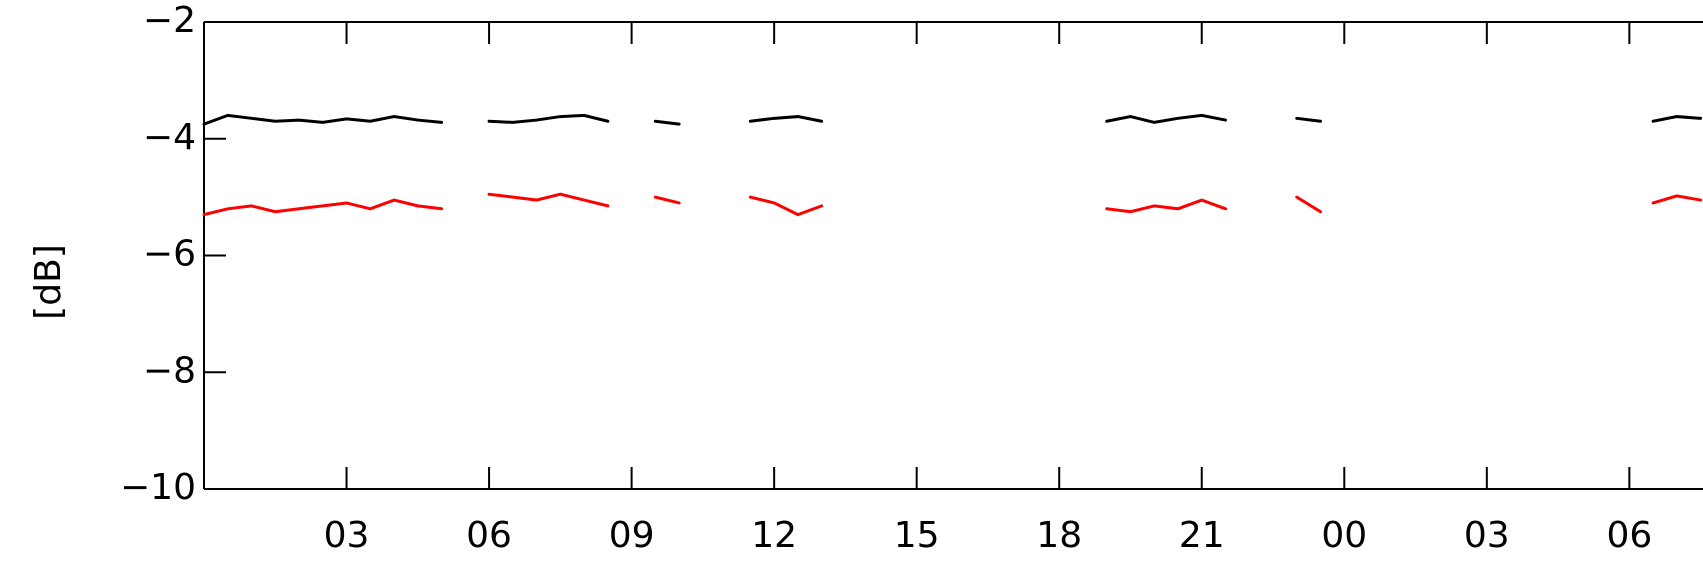  What do you see at coordinates (1059, 535) in the screenshot?
I see `x-tick-label: 18` at bounding box center [1059, 535].